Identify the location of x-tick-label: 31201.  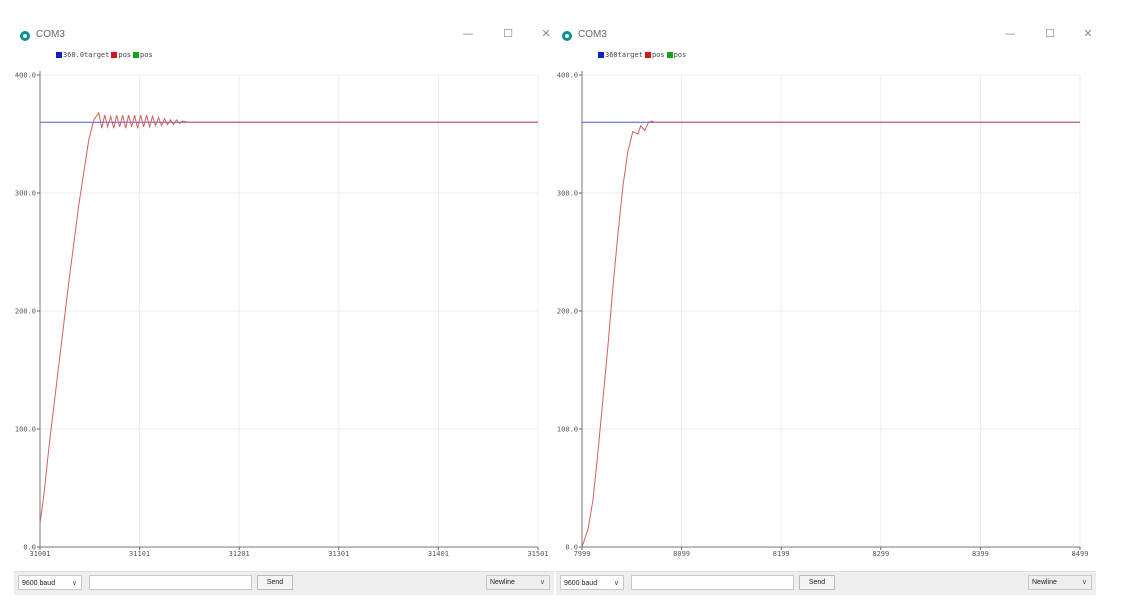
(239, 554).